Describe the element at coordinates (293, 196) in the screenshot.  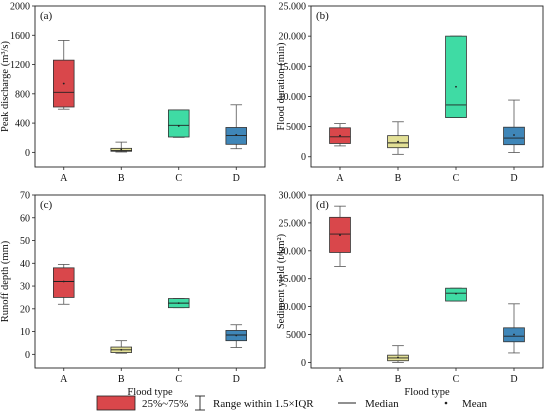
I see `y-tick-label: 30.000` at that location.